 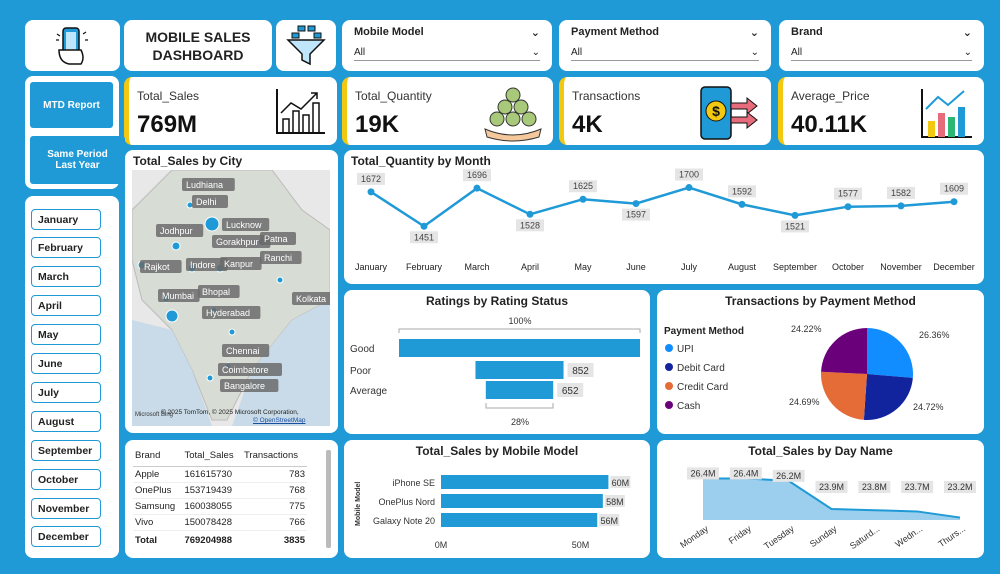 What do you see at coordinates (66, 479) in the screenshot?
I see `month-item-october: October` at bounding box center [66, 479].